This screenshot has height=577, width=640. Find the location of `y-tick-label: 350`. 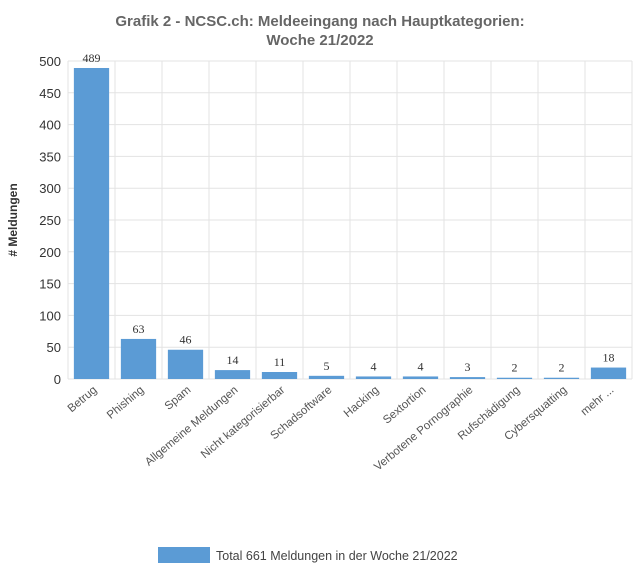

y-tick-label: 350 is located at coordinates (50, 156).